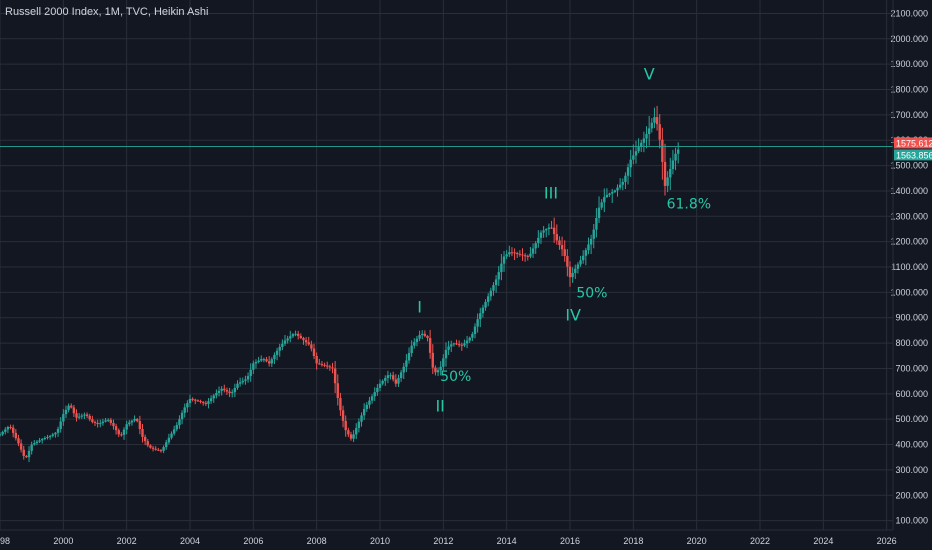 The image size is (932, 550). I want to click on y-tick-label: 200.000, so click(911, 495).